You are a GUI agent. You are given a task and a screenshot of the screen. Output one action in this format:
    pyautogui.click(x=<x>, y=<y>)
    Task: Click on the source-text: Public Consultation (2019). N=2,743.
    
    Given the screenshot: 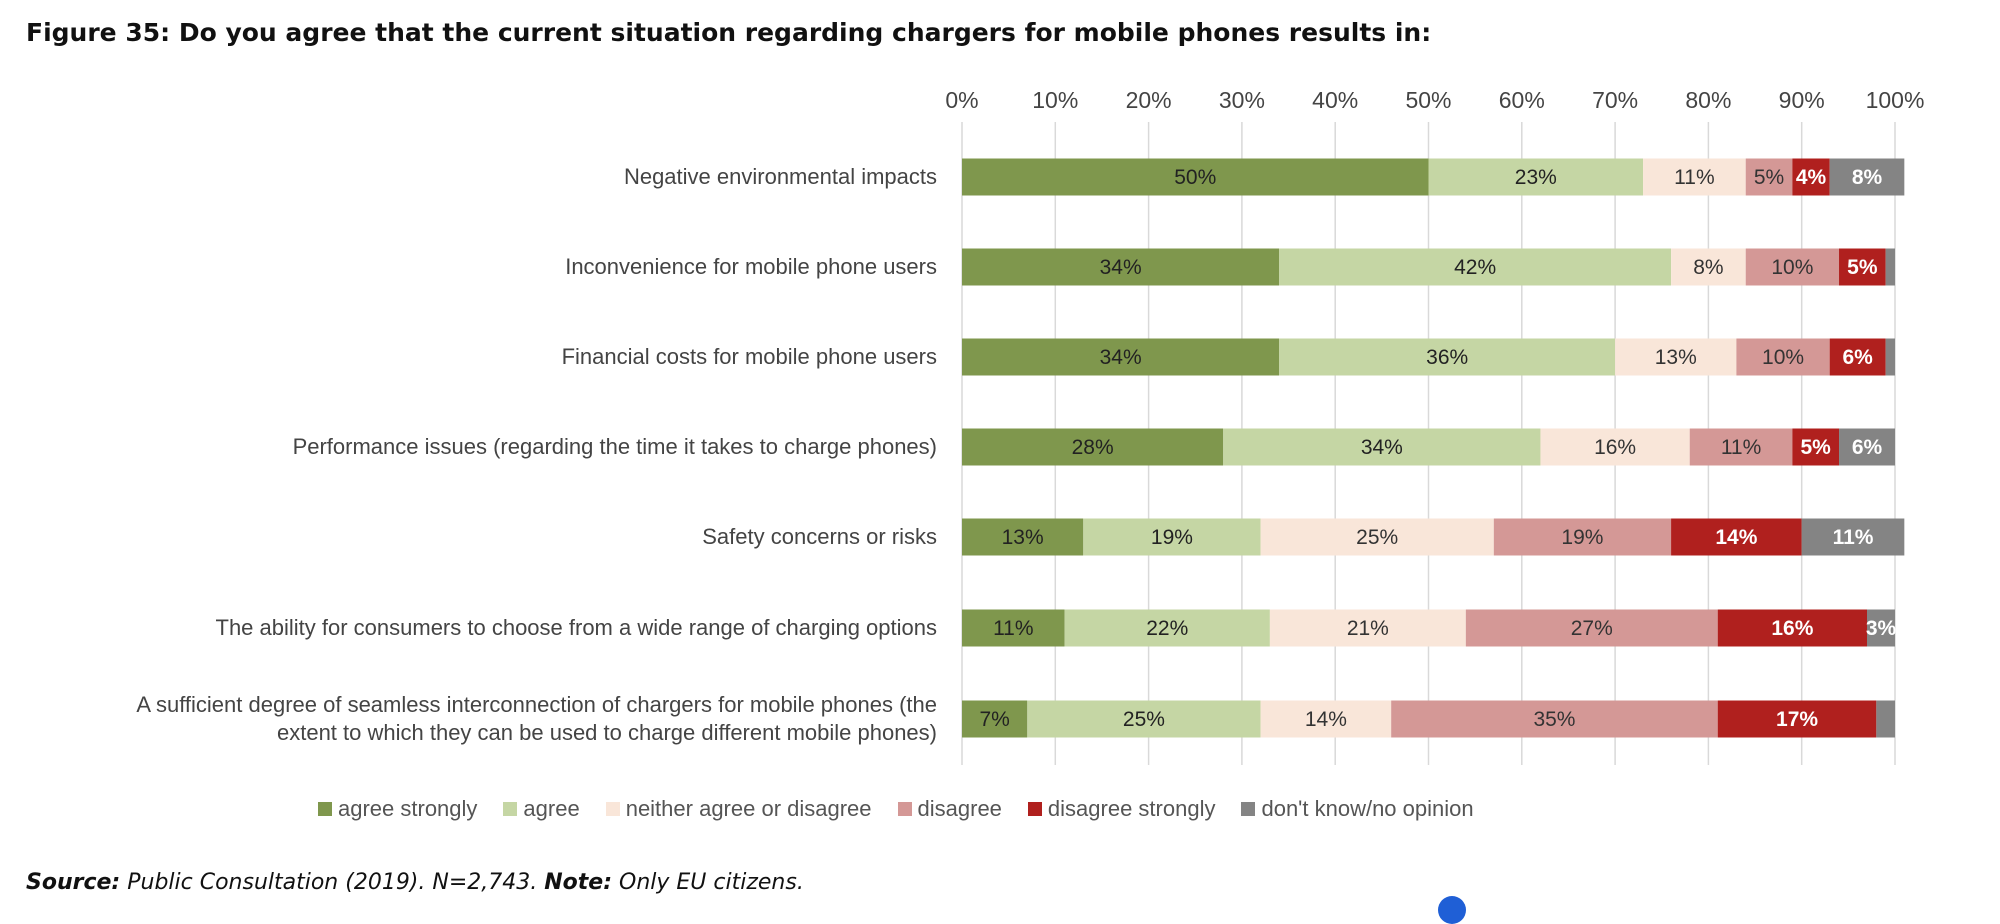 What is the action you would take?
    pyautogui.click(x=332, y=882)
    